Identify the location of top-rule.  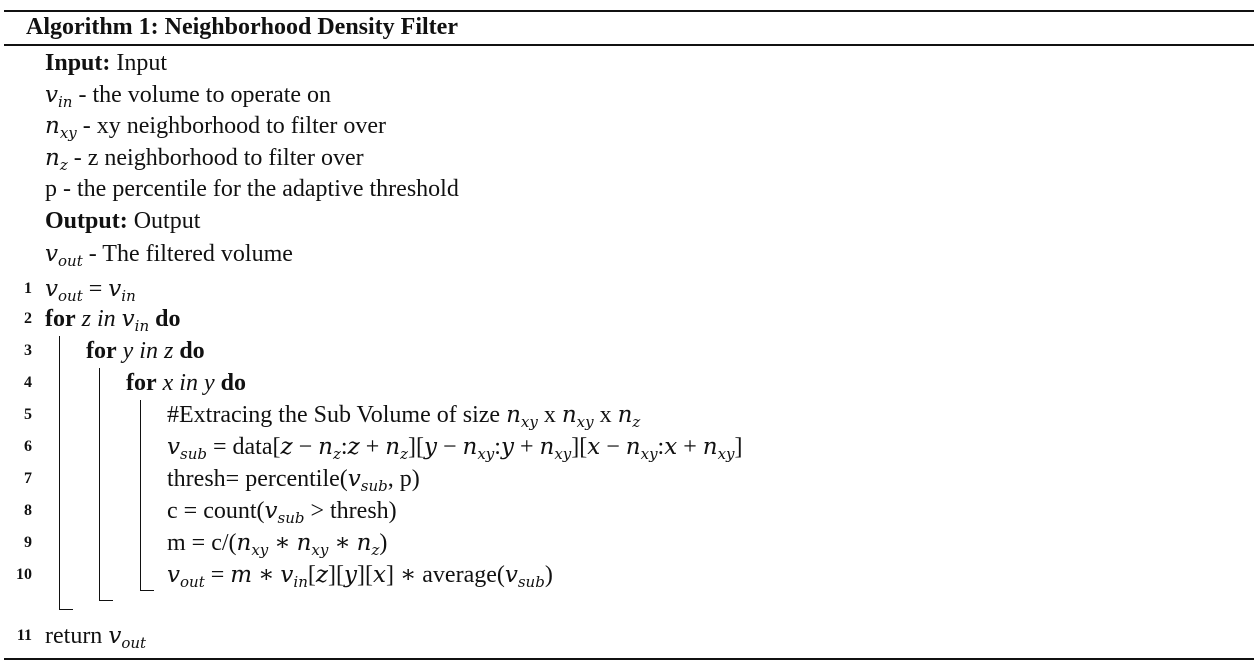
(629, 11).